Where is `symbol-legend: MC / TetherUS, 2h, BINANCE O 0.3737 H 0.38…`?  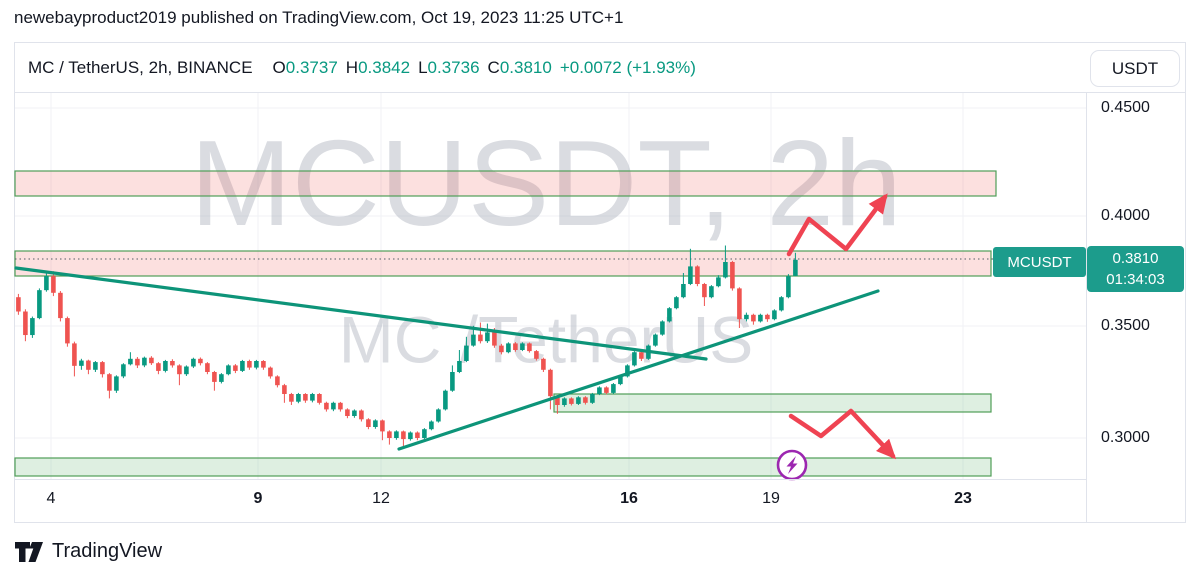
symbol-legend: MC / TetherUS, 2h, BINANCE O 0.3737 H 0.38… is located at coordinates (362, 68).